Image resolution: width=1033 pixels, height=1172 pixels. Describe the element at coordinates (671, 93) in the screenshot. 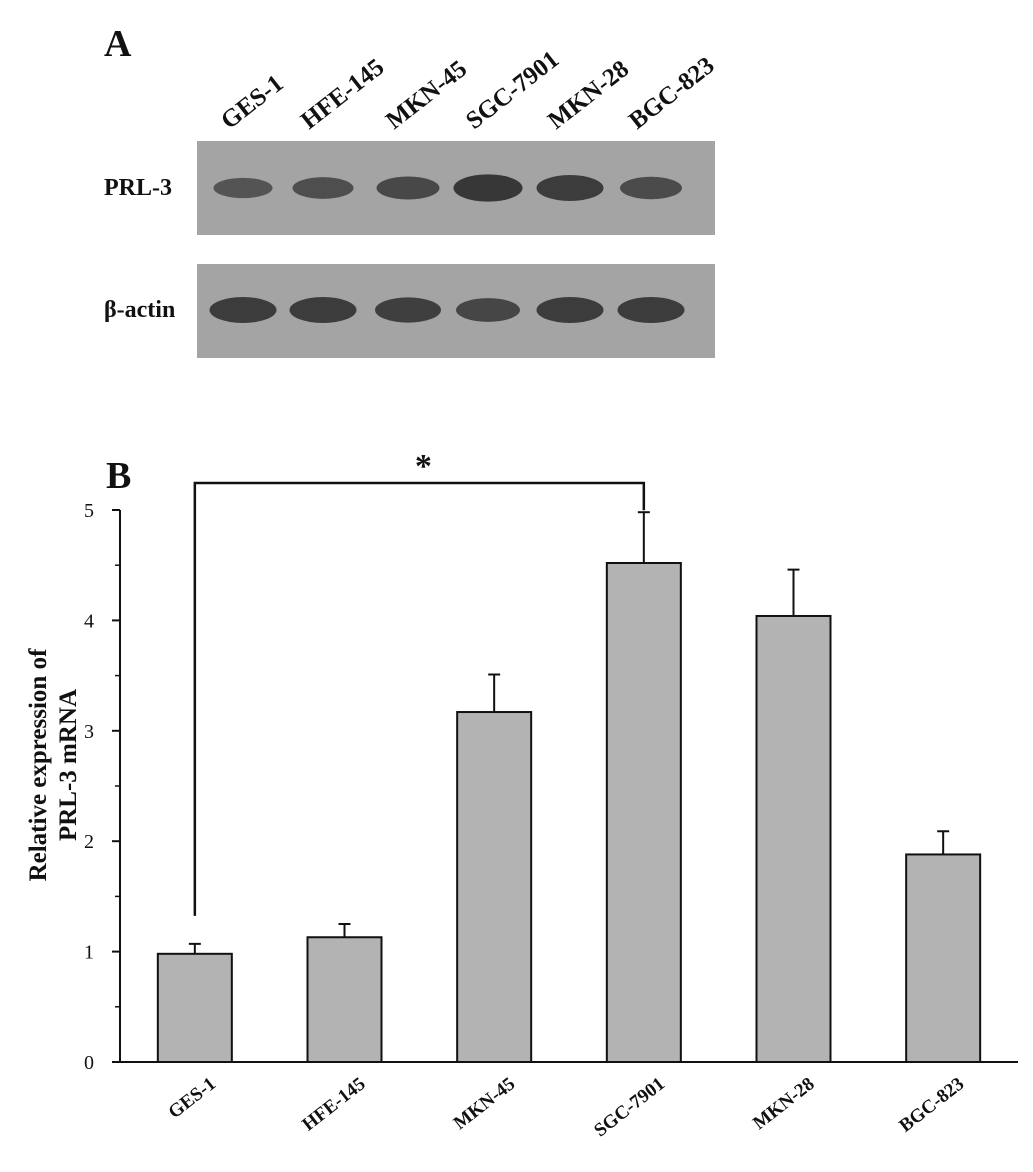

I see `lane-label-bgc-823: BGC-823` at that location.